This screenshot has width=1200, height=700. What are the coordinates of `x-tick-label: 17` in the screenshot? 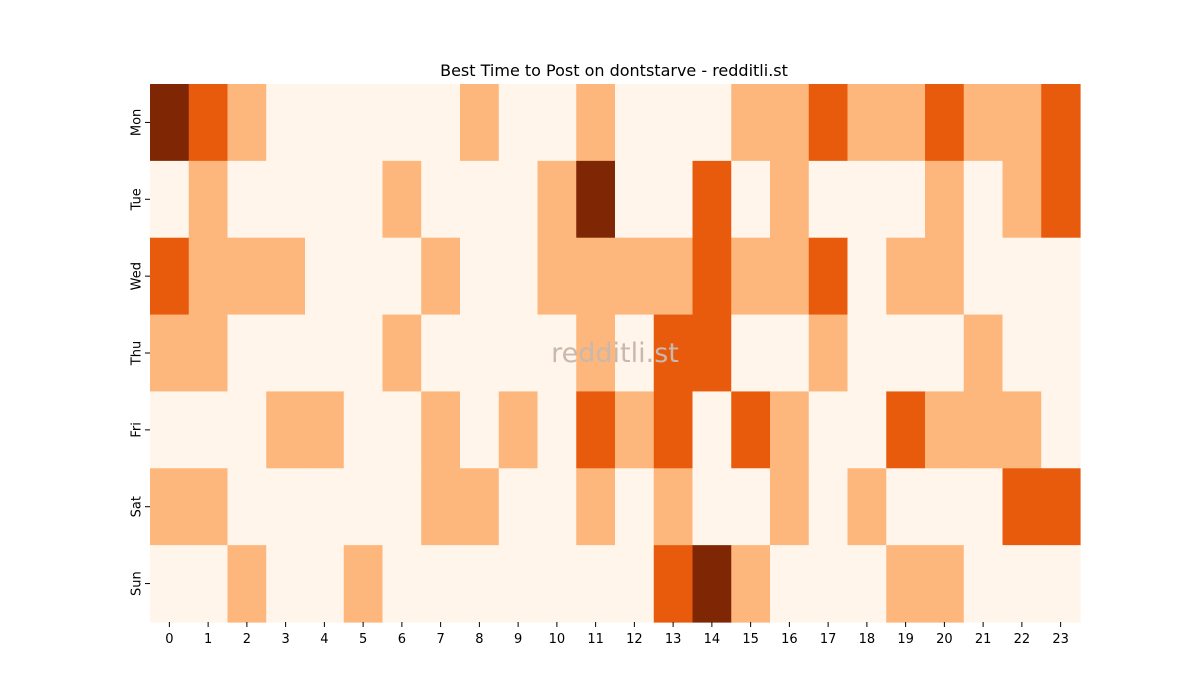 It's located at (828, 639).